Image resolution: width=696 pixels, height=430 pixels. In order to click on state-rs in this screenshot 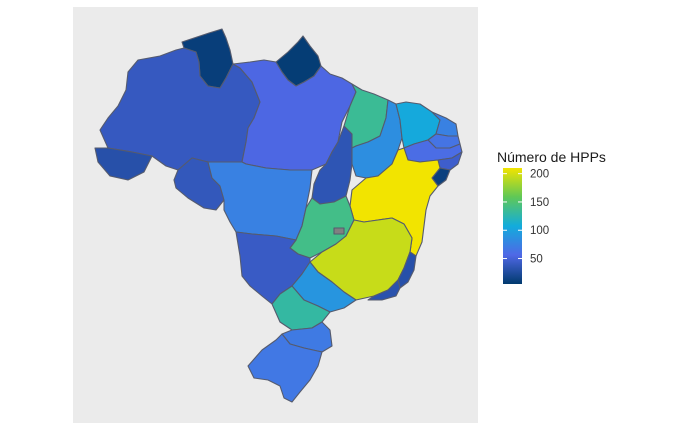, I will do `click(285, 368)`.